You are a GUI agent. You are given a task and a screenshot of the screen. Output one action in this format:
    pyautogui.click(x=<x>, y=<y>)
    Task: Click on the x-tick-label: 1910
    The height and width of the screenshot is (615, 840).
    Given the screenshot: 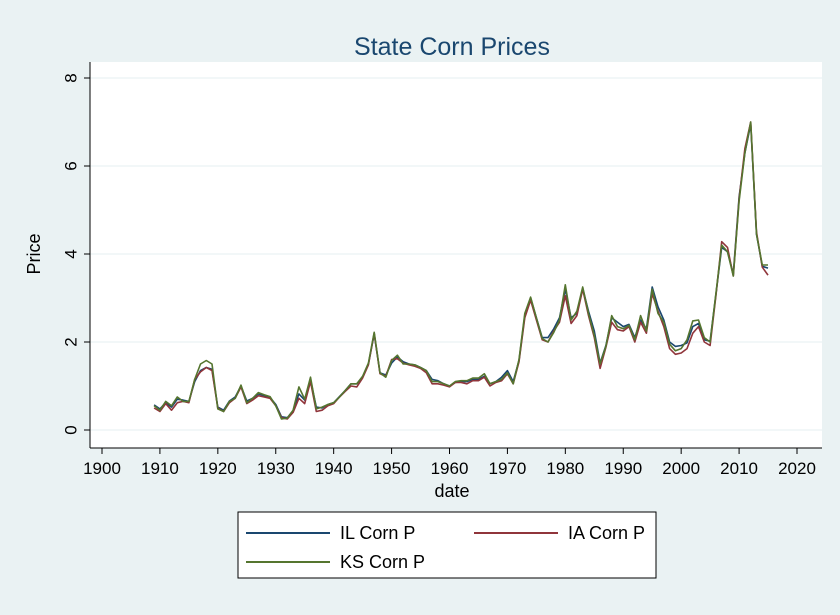 What is the action you would take?
    pyautogui.click(x=160, y=468)
    